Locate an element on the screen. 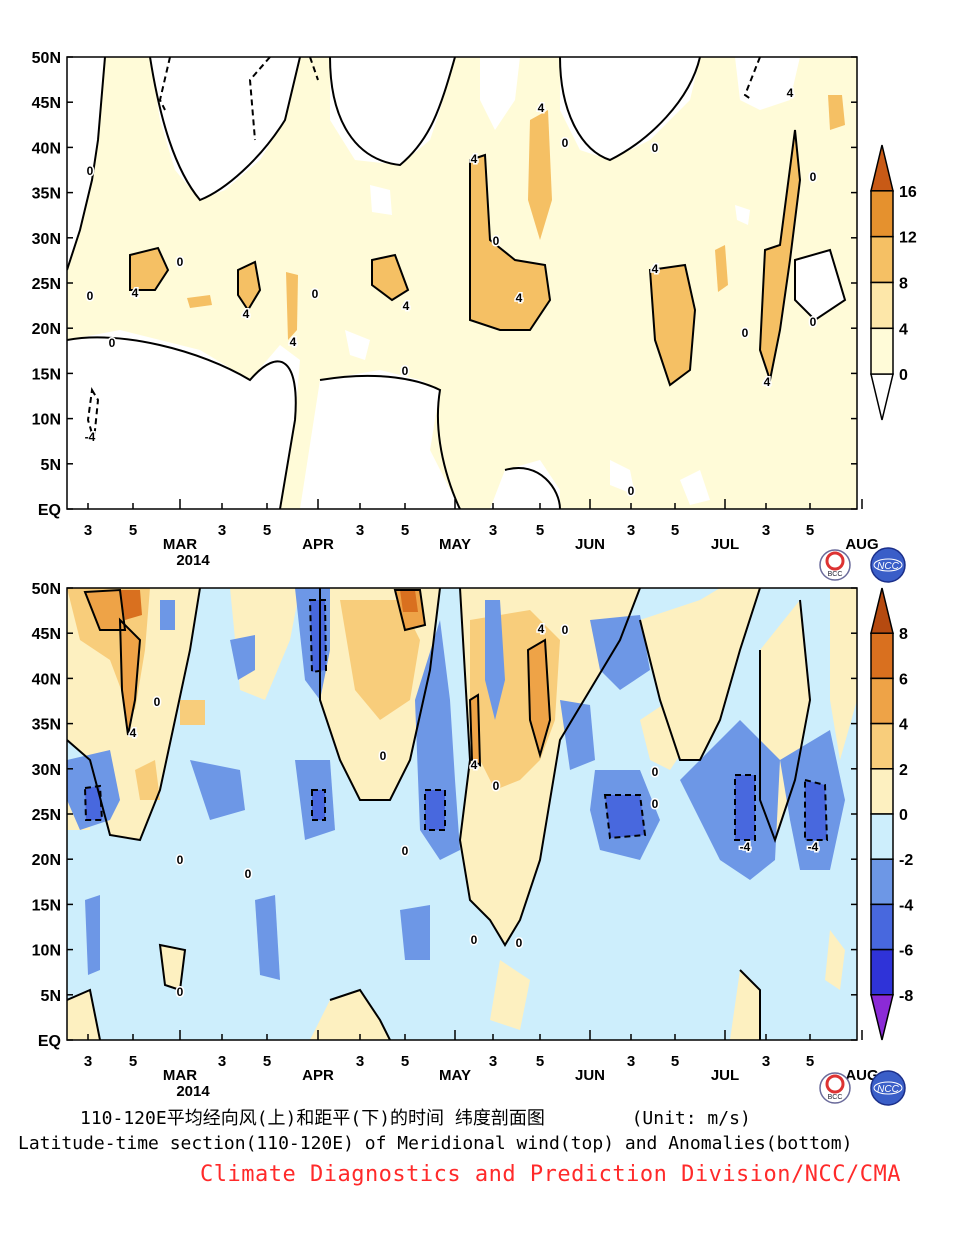 Image resolution: width=960 pixels, height=1243 pixels. y-tick-label: 15N is located at coordinates (46, 374).